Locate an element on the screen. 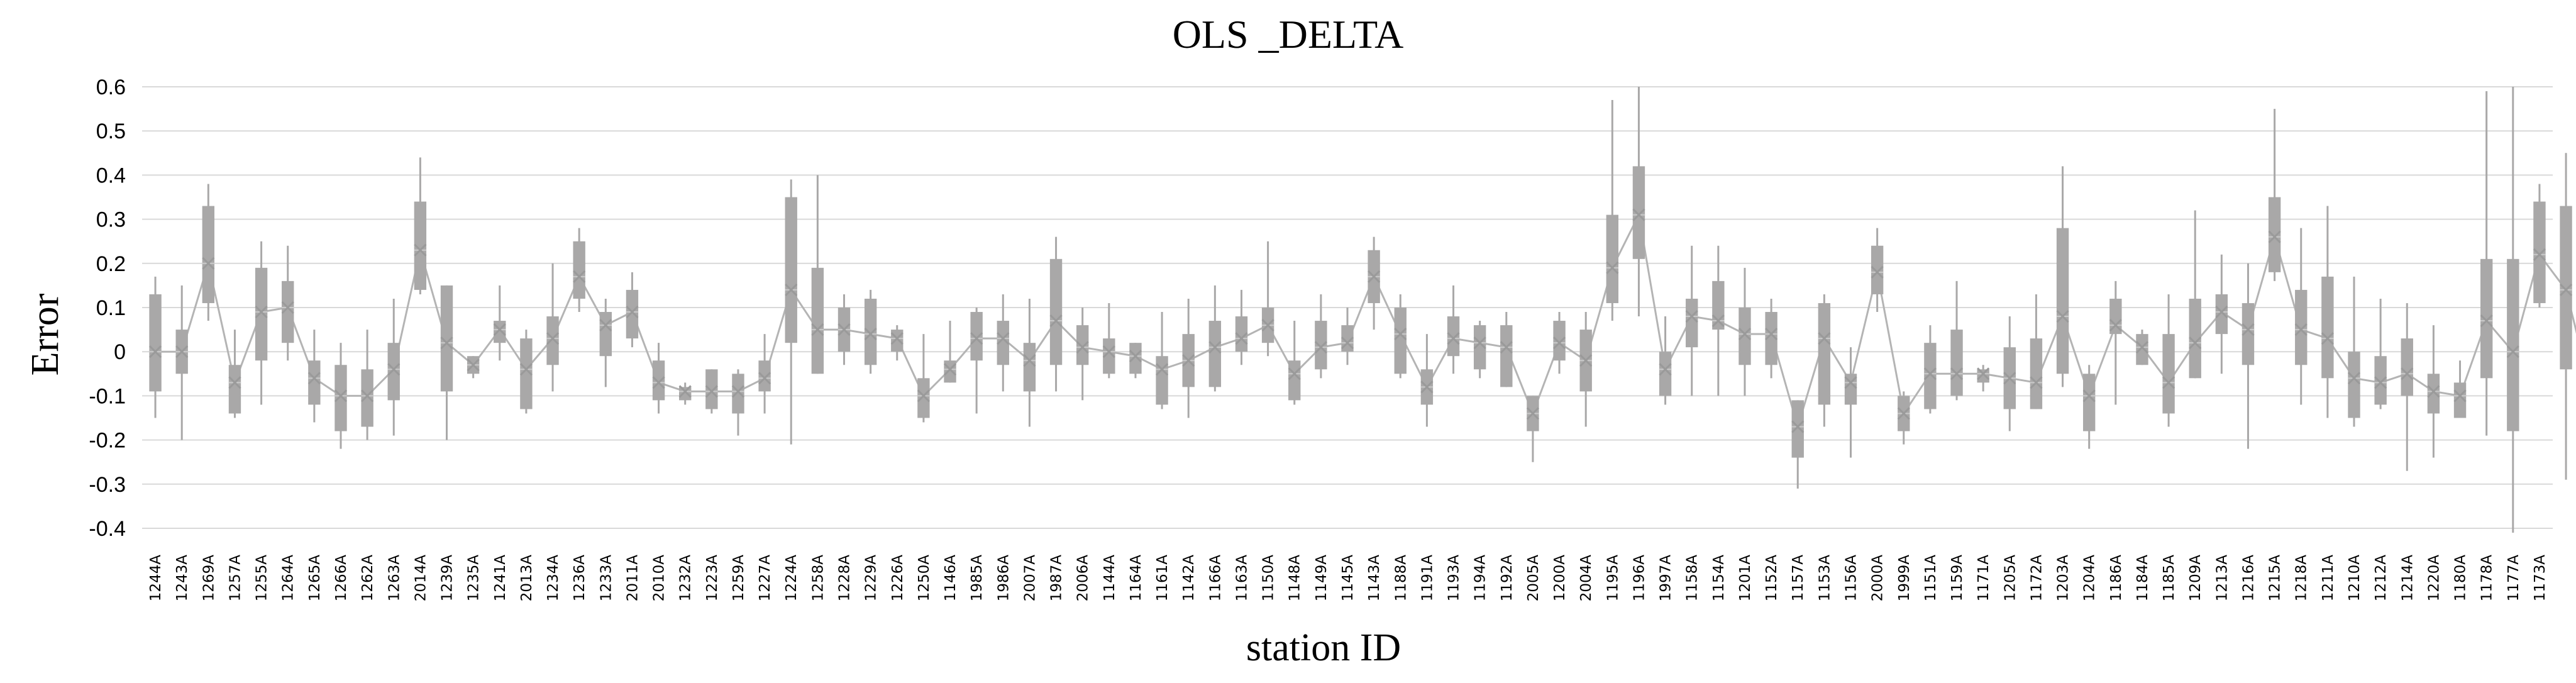 This screenshot has width=2576, height=683. x-tick-label: 1200A is located at coordinates (1560, 578).